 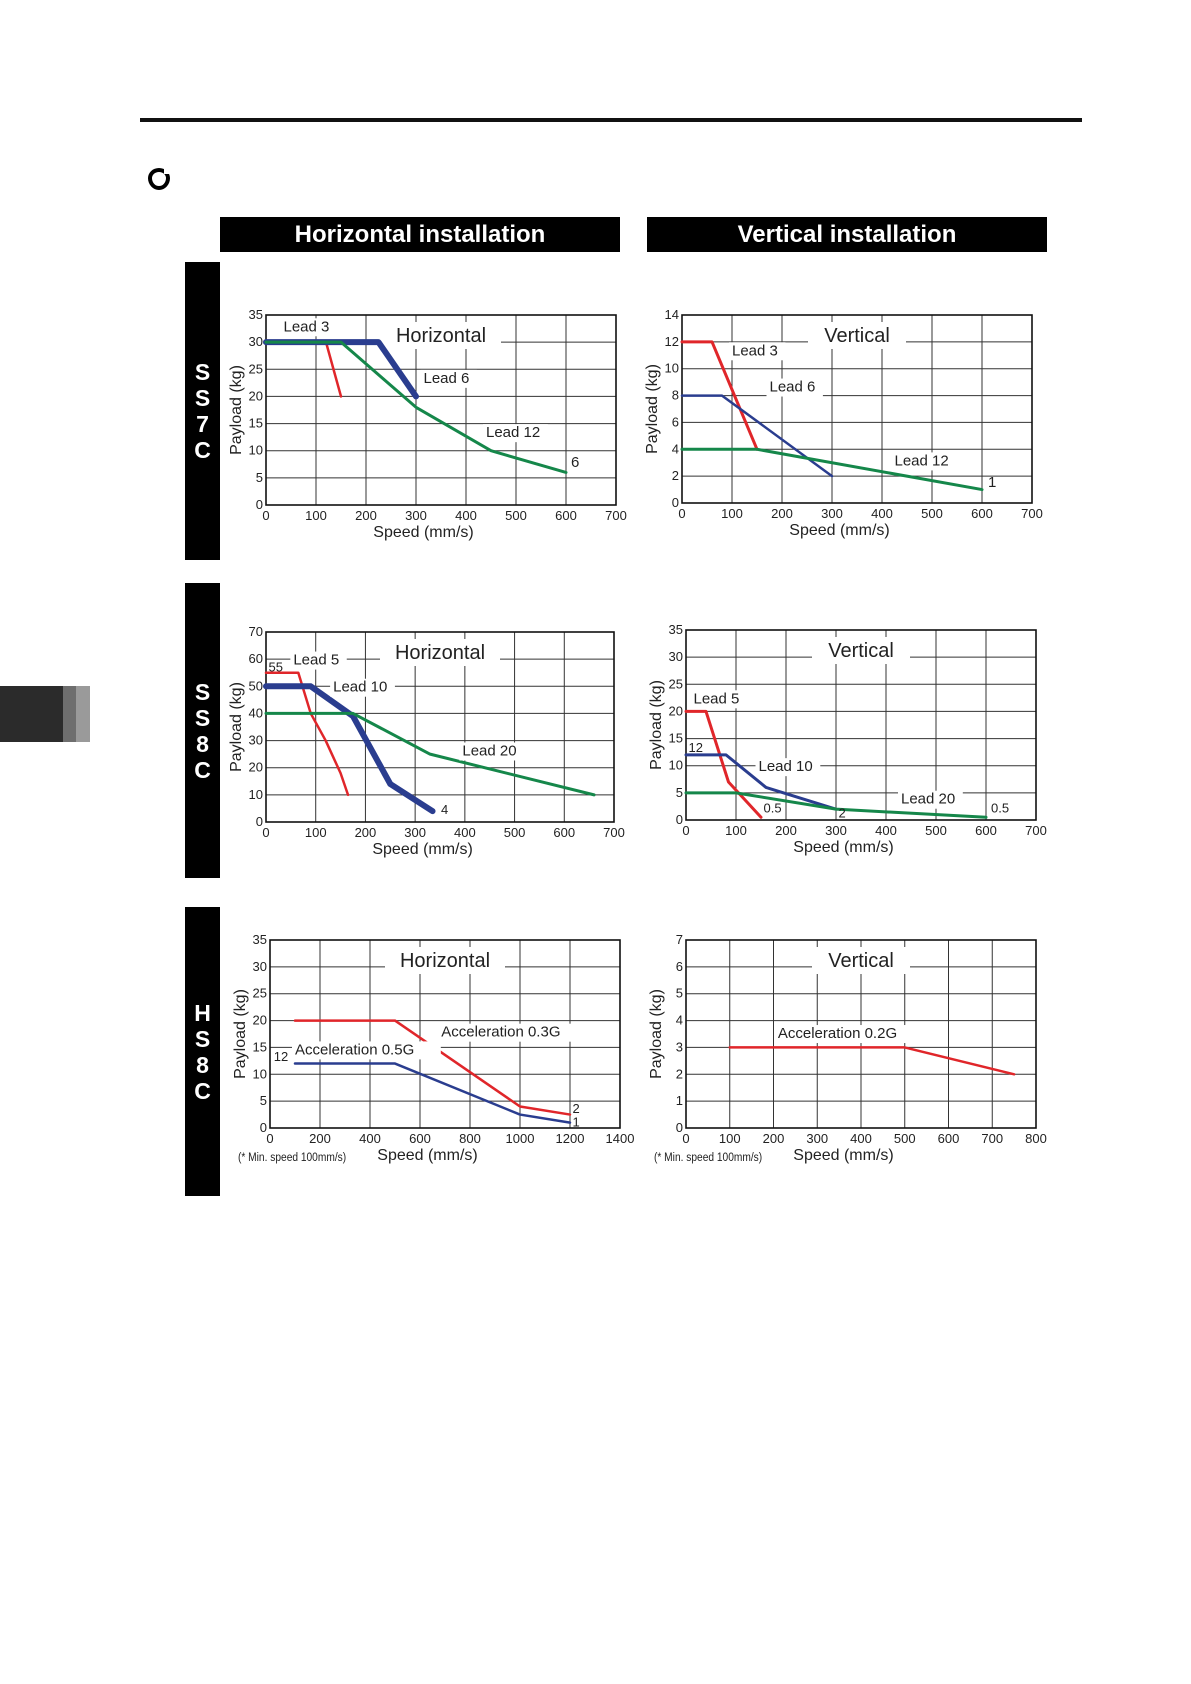 I want to click on series-label: Lead 6, so click(x=793, y=387).